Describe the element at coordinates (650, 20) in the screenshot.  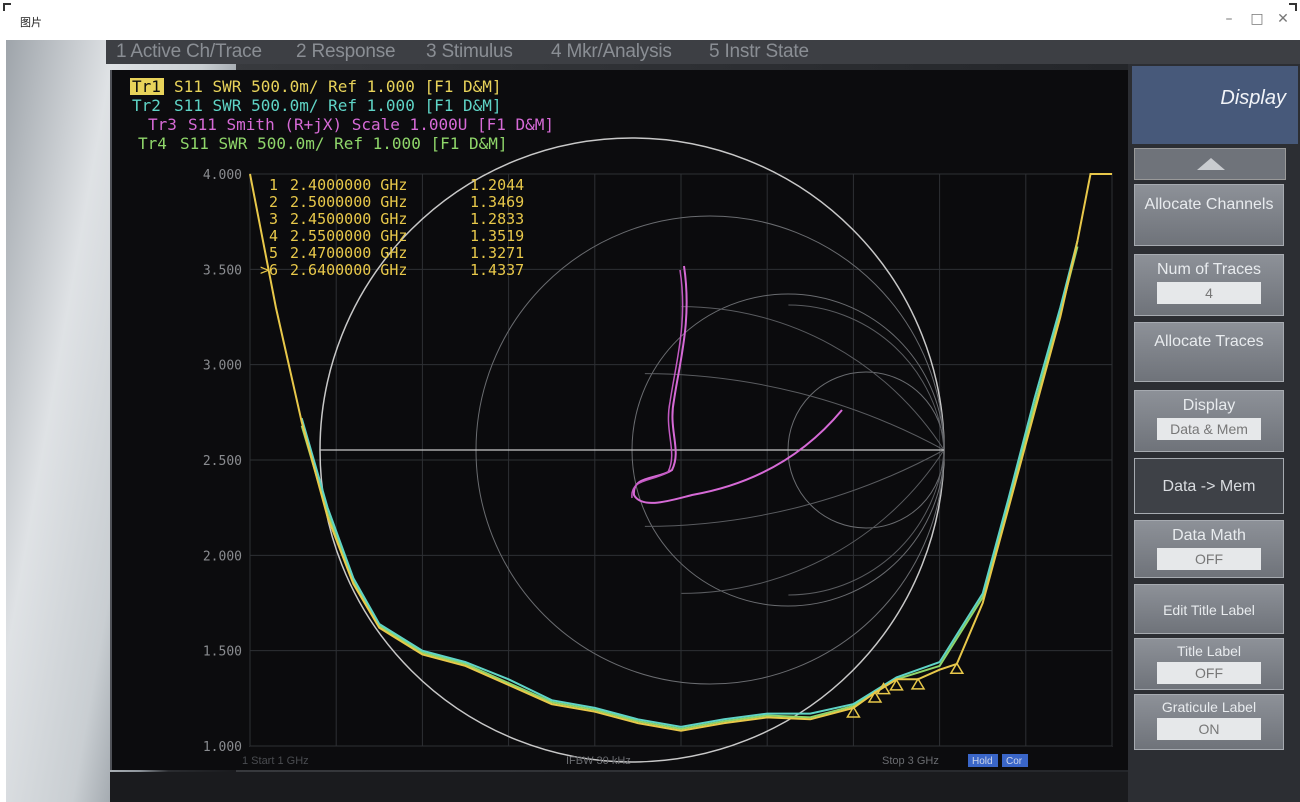
I see `viewer-title-bar: 图片 – □ ✕` at that location.